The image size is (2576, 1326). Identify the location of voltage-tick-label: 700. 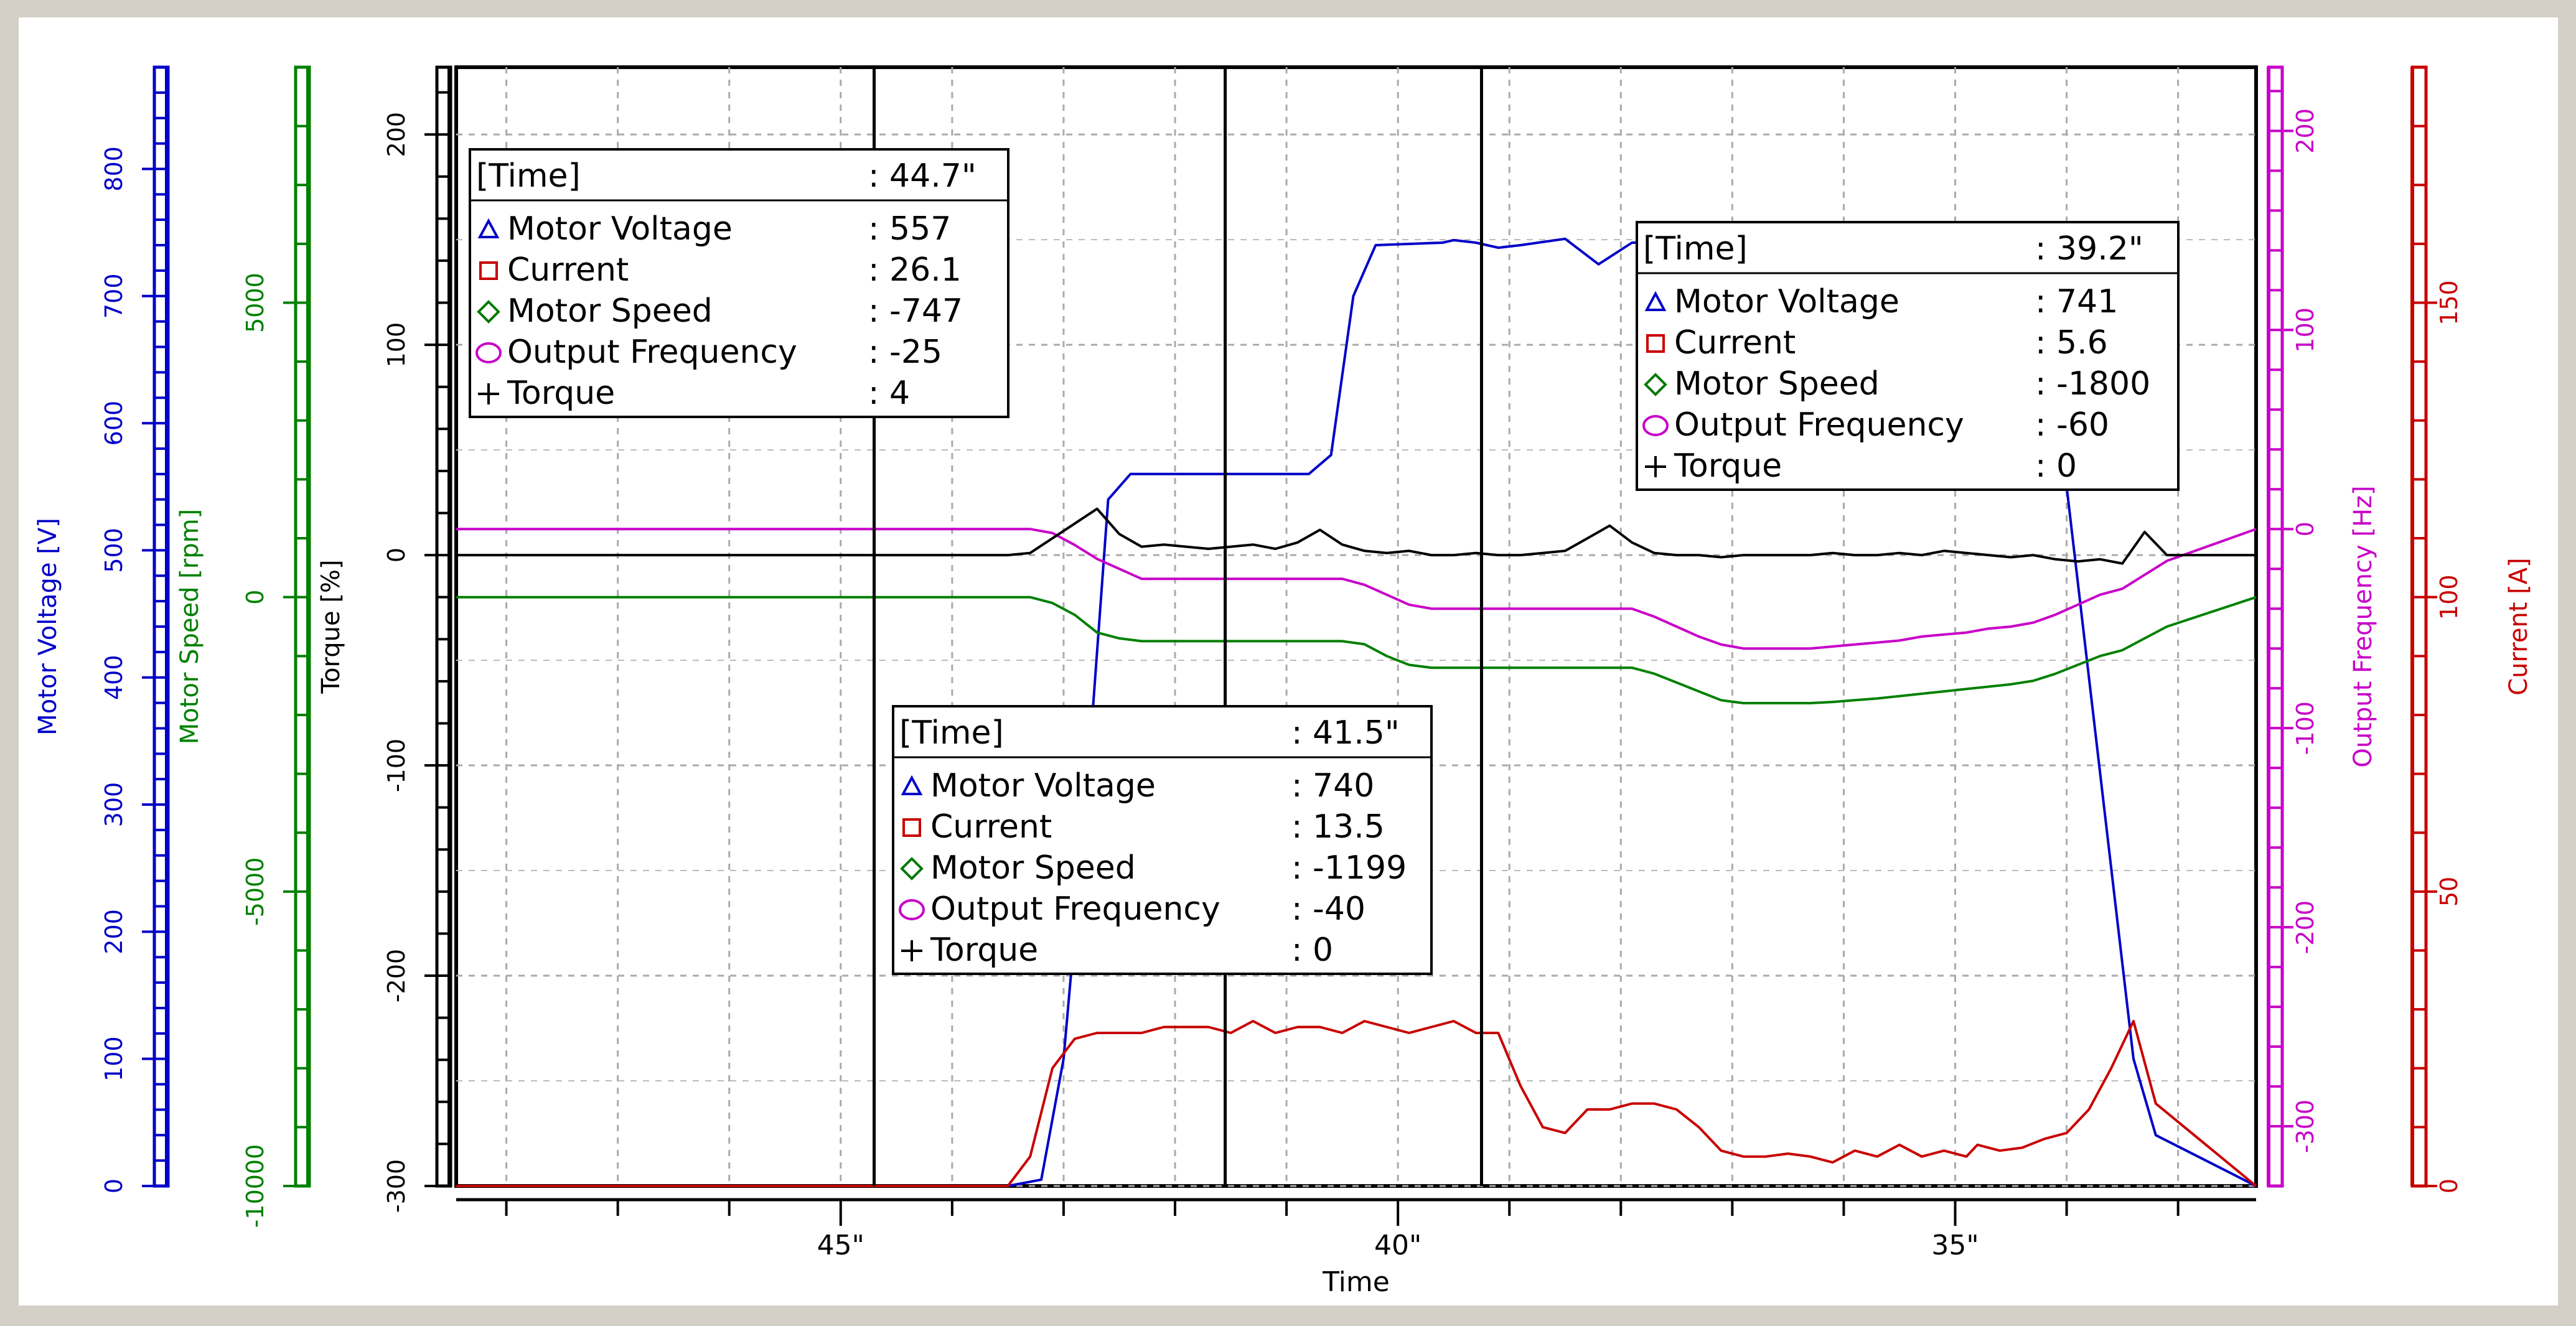
(114, 296).